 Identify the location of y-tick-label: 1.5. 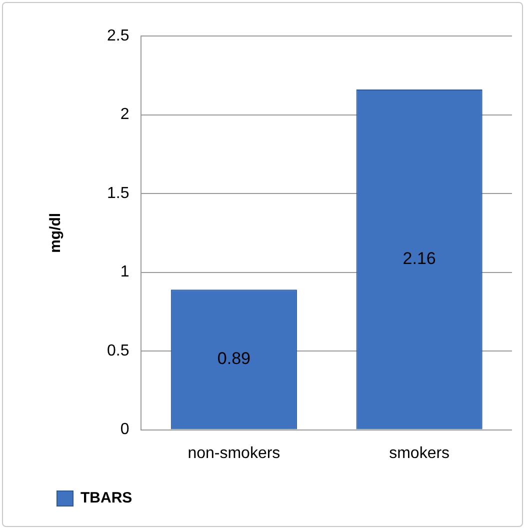
(118, 193).